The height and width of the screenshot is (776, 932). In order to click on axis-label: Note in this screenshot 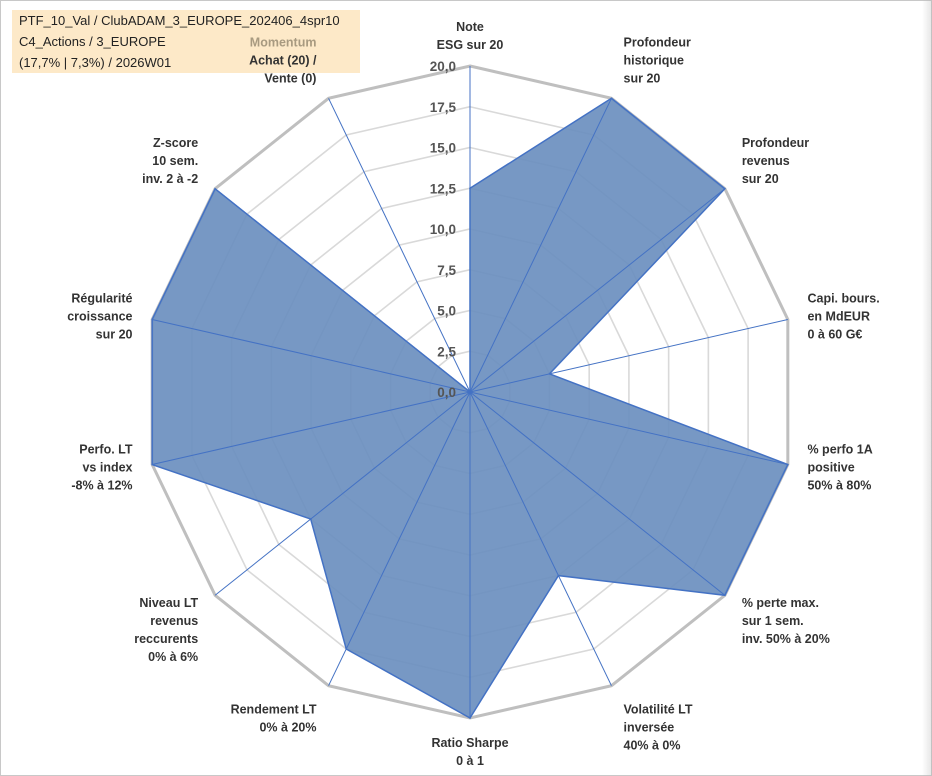, I will do `click(470, 27)`.